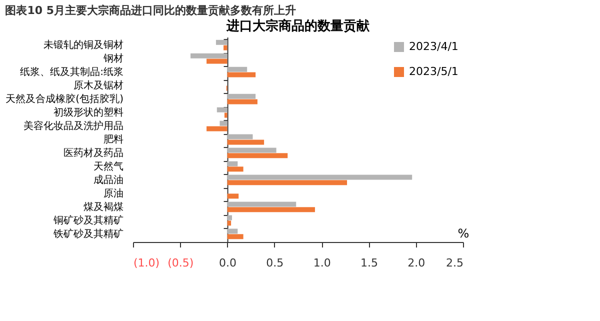 The height and width of the screenshot is (321, 600). What do you see at coordinates (228, 263) in the screenshot?
I see `x-tick-label: 0.0` at bounding box center [228, 263].